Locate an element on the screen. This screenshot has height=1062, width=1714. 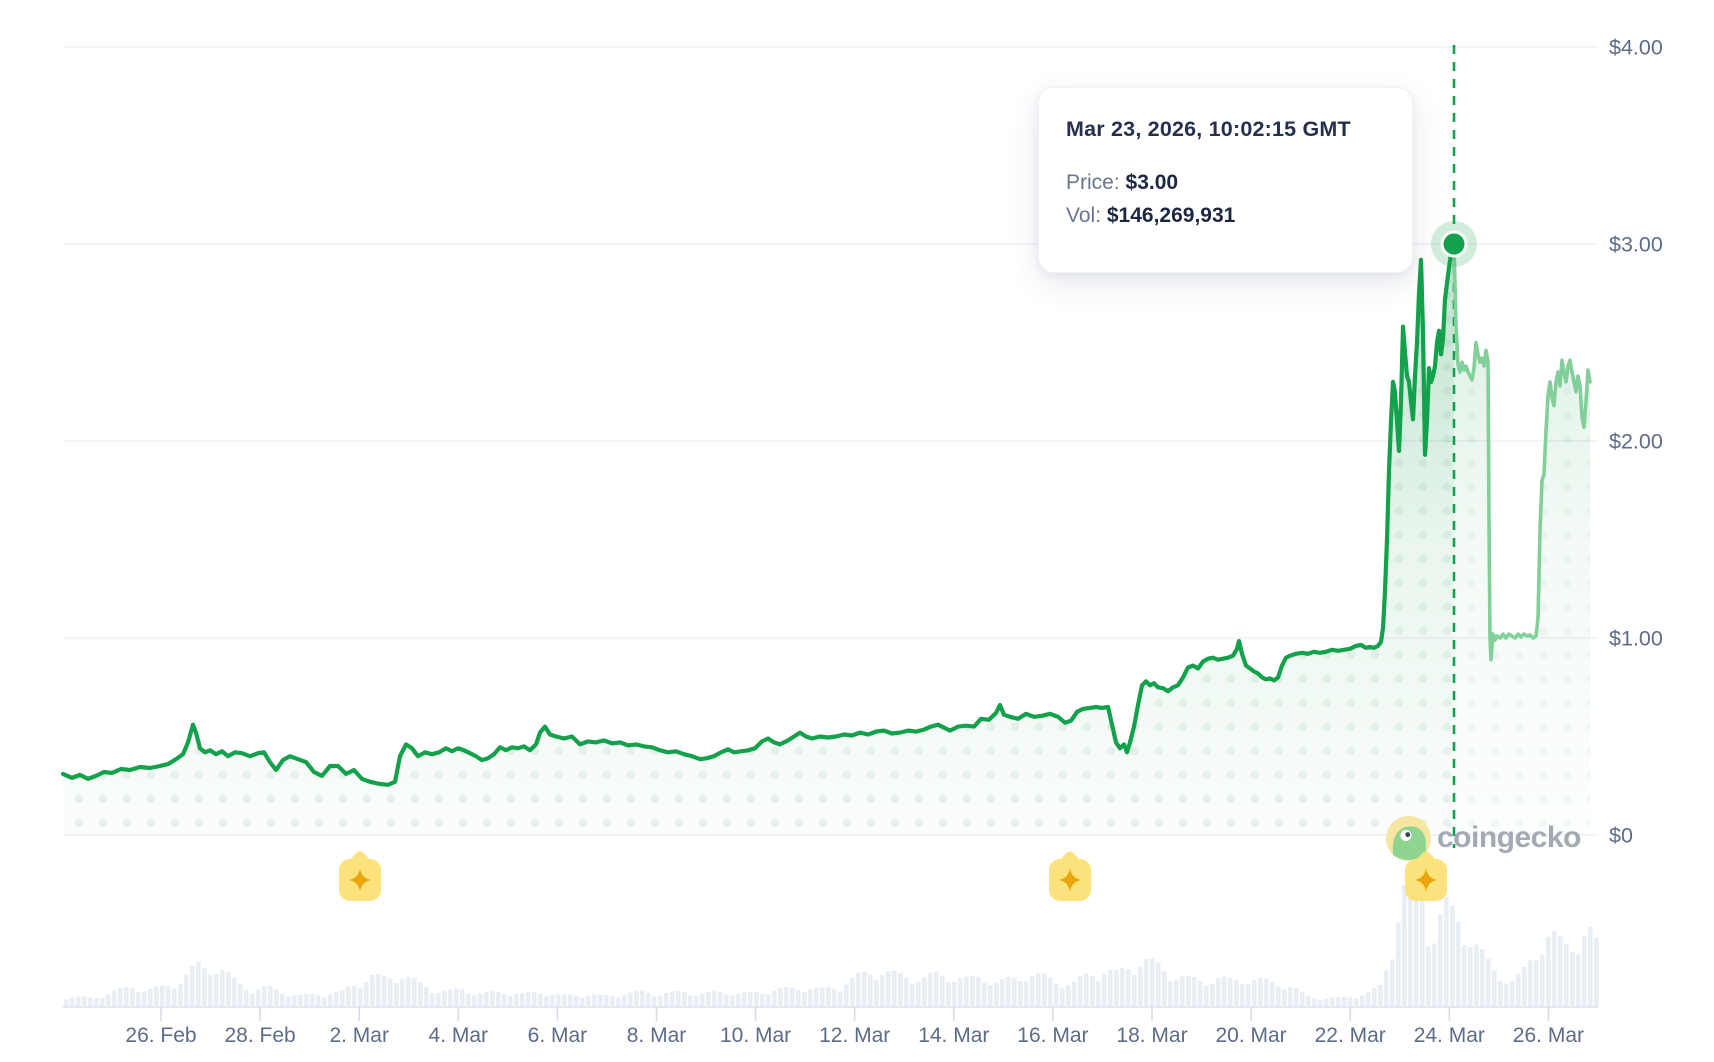
y-tick-label: $1.00 is located at coordinates (1636, 639).